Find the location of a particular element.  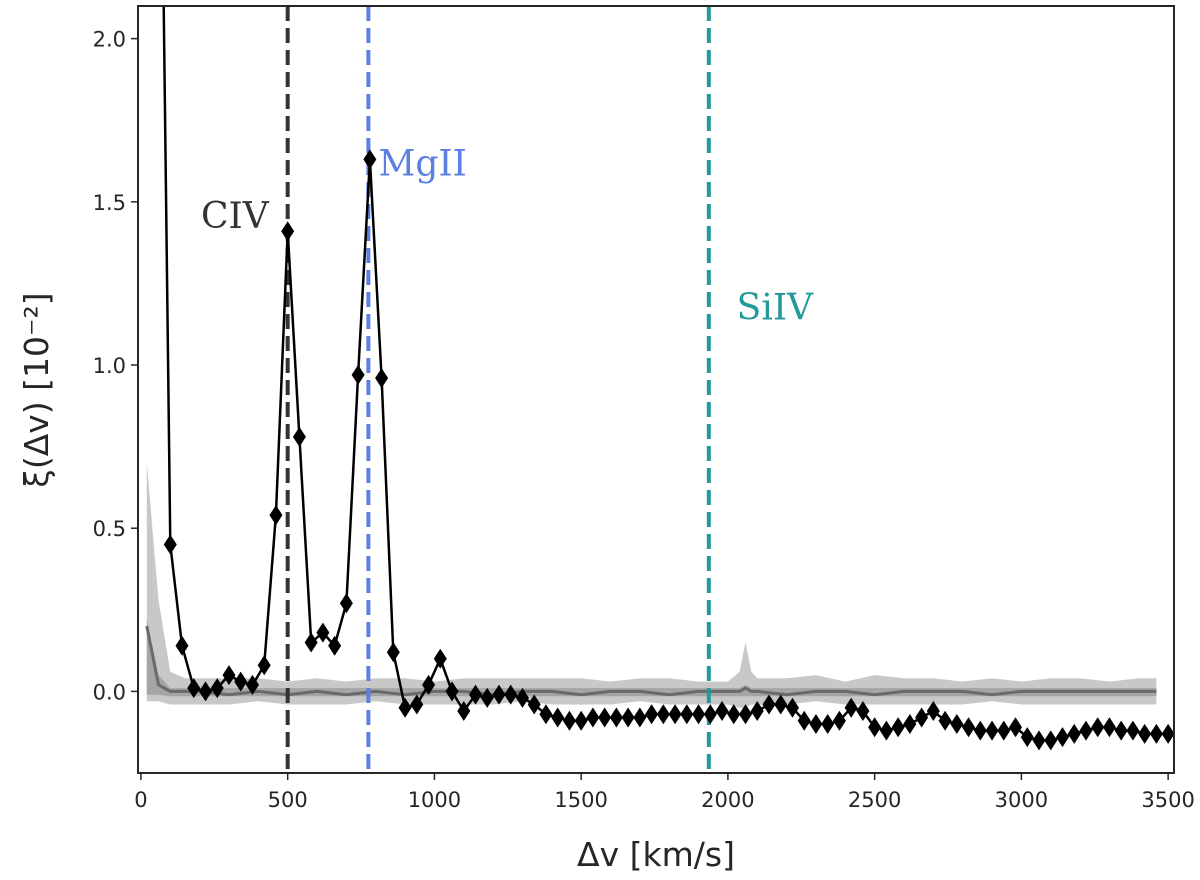

x-tick-label: 500 is located at coordinates (288, 800).